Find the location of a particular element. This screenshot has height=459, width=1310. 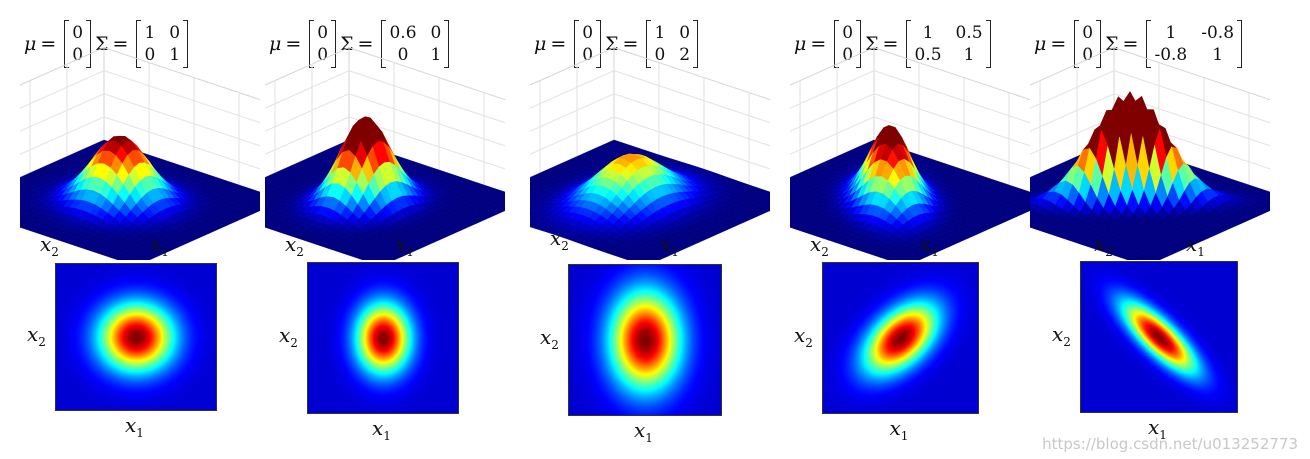

parameter-formula: μ = 0 0 Σ = 1 0.5 0.5 1 is located at coordinates (894, 44).